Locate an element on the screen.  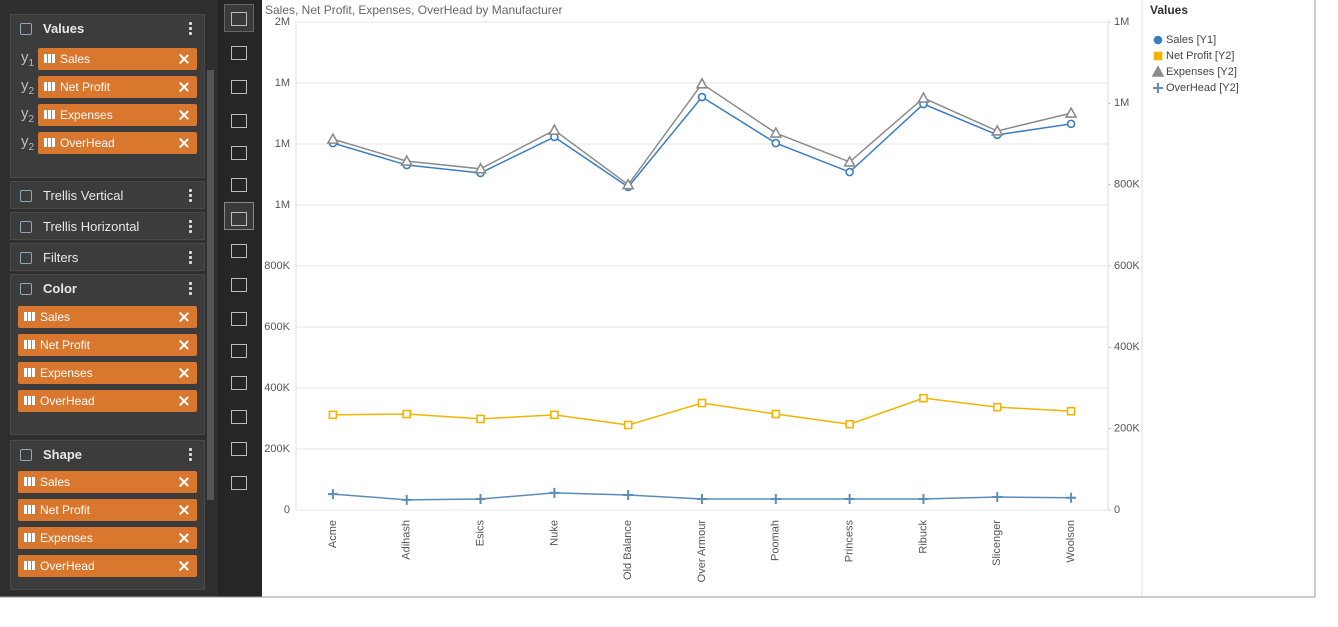
y-tick-label: 0 is located at coordinates (287, 510).